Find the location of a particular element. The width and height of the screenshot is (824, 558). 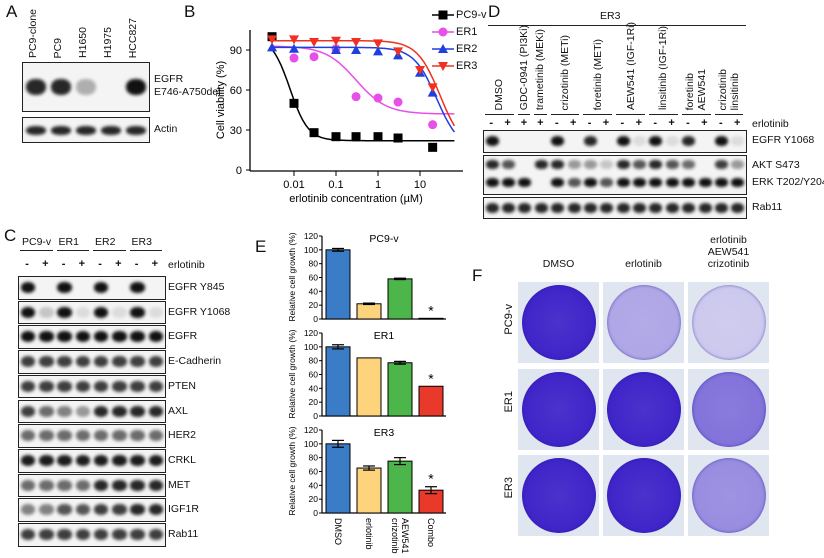

subplot-title: PC9-v is located at coordinates (384, 239).